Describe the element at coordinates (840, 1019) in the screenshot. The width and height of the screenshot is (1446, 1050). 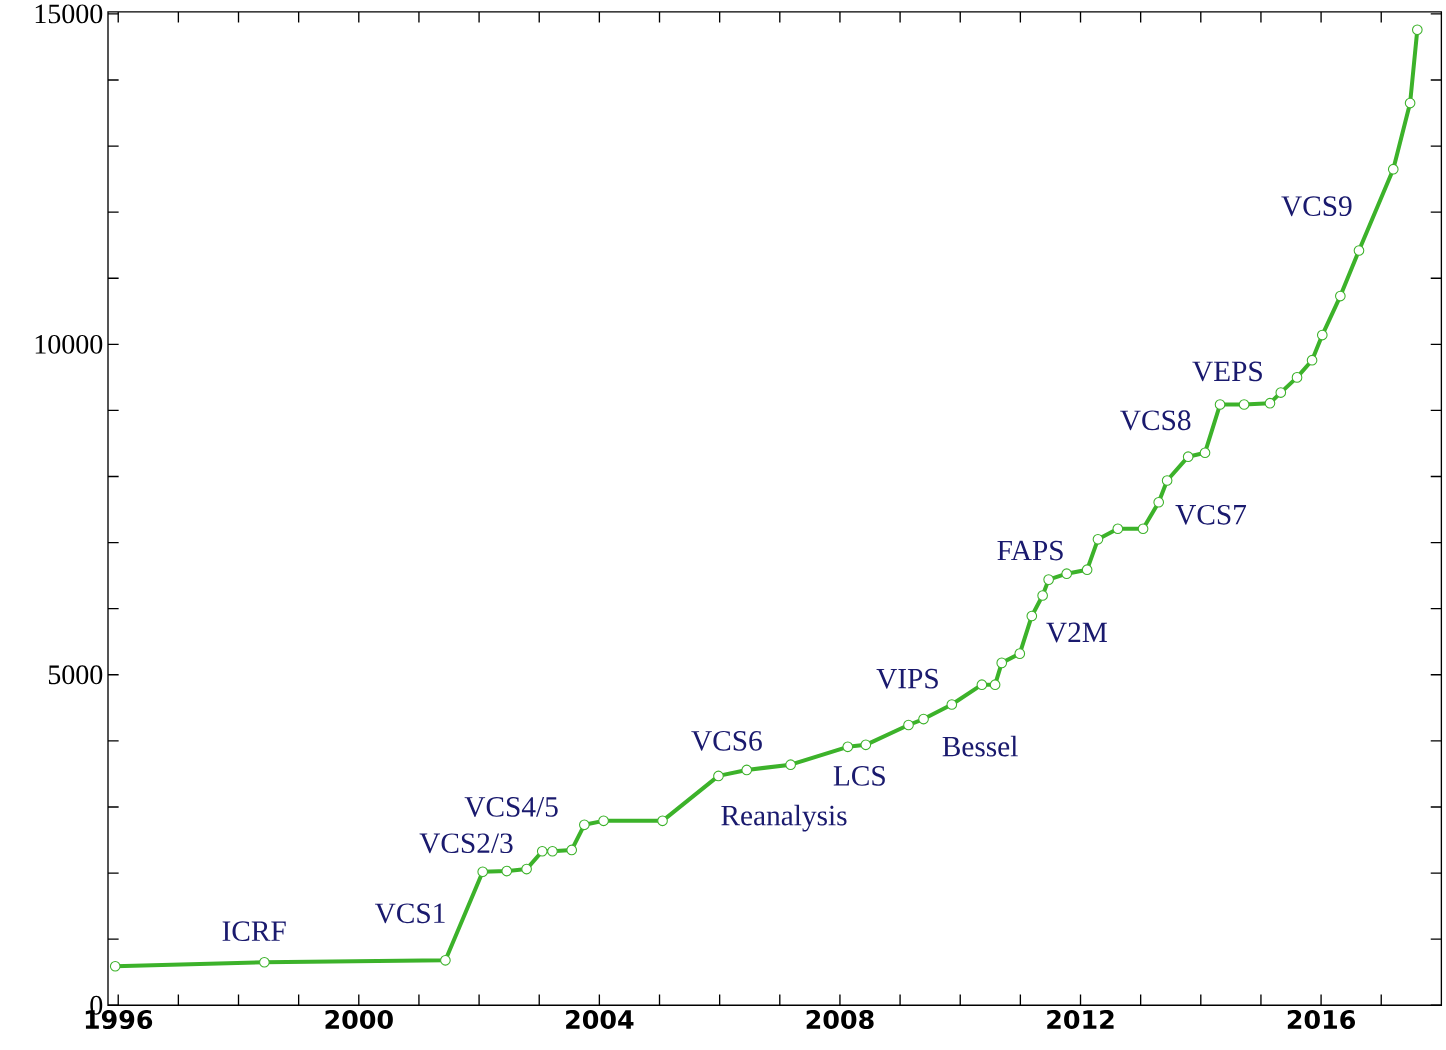
I see `x-tick-label: 2008` at that location.